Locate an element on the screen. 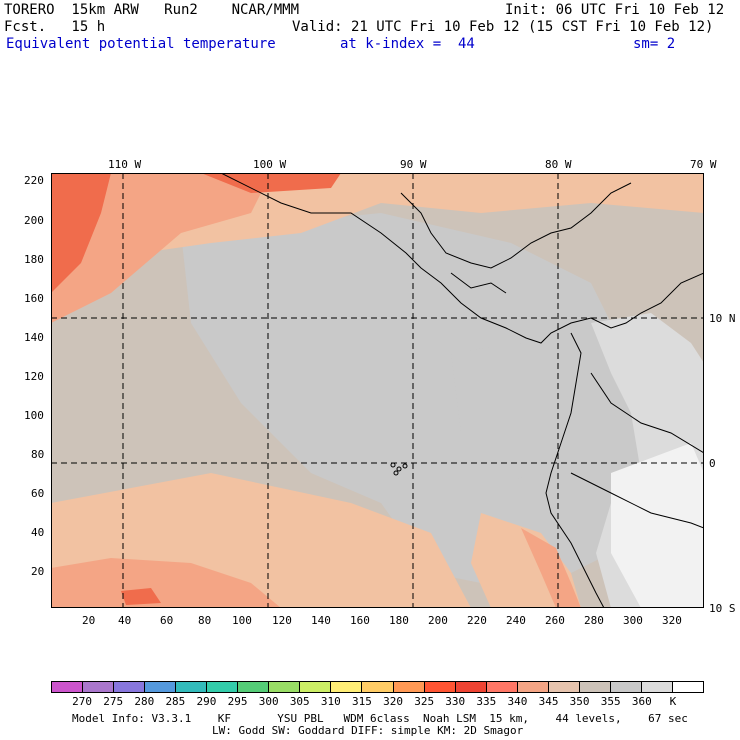 This screenshot has width=740, height=740. field-salmon-nw is located at coordinates (161, 248).